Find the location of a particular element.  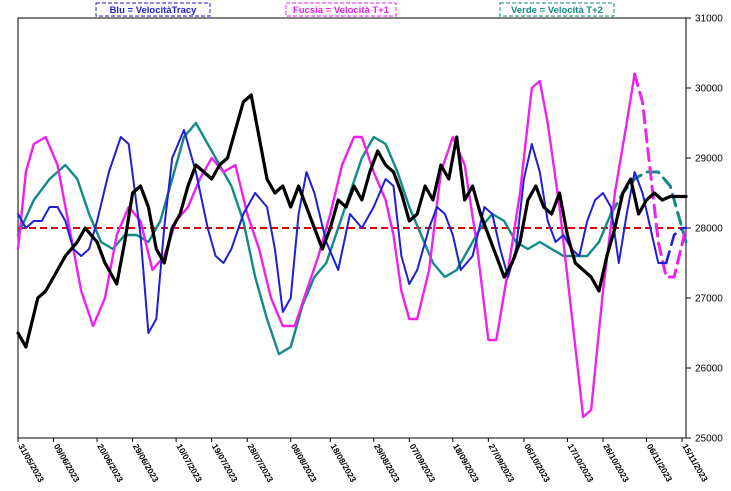

y-tick-label: 25000 is located at coordinates (709, 439).